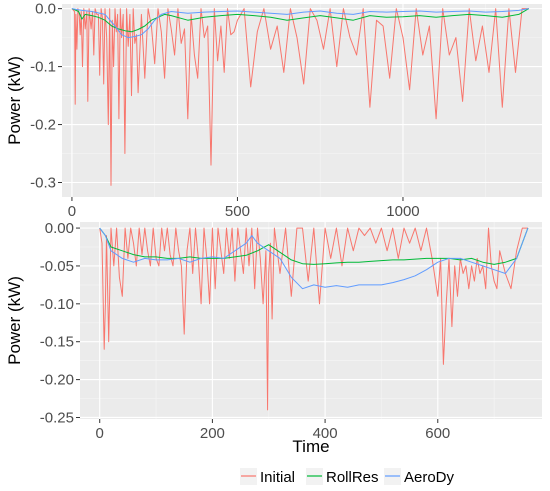 The height and width of the screenshot is (491, 550). Describe the element at coordinates (43, 67) in the screenshot. I see `y-tick-label: -0.1` at that location.